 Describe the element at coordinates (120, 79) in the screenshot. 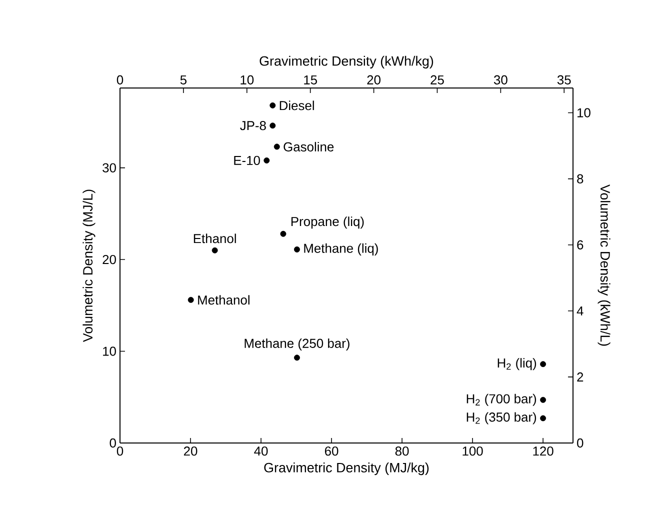

I see `x2-tick-label: 0` at that location.